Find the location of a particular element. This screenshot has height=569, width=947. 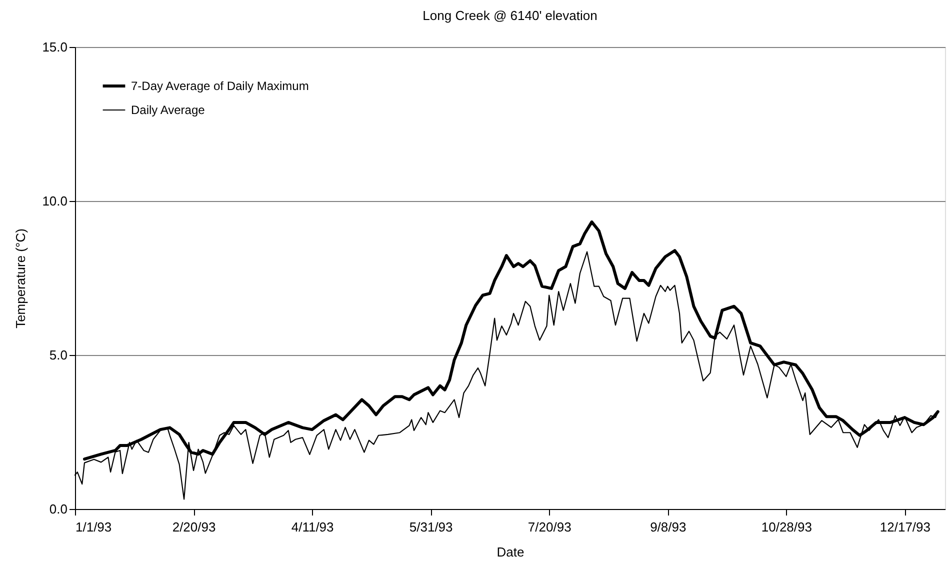

x-tick-label: 5/31/93 is located at coordinates (431, 527).